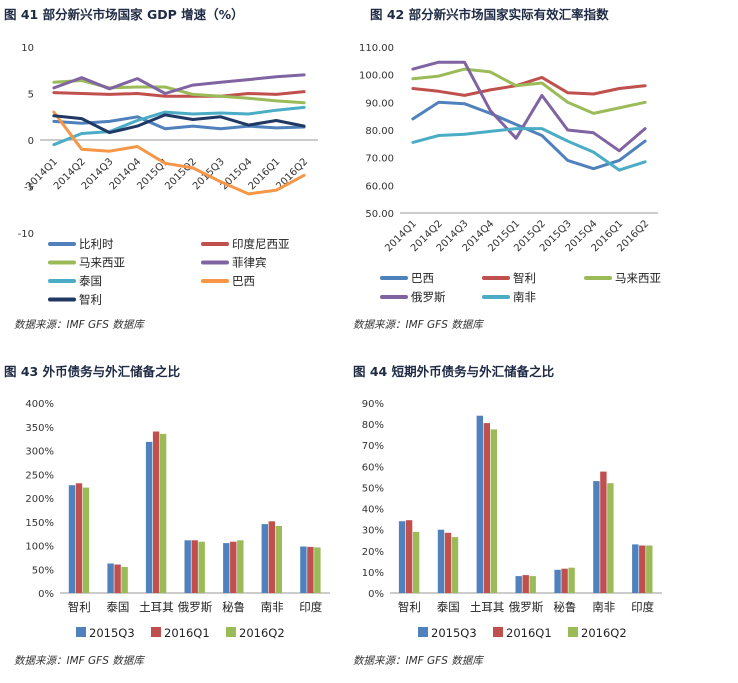  Describe the element at coordinates (39, 475) in the screenshot. I see `y-tick-label: 250%` at that location.